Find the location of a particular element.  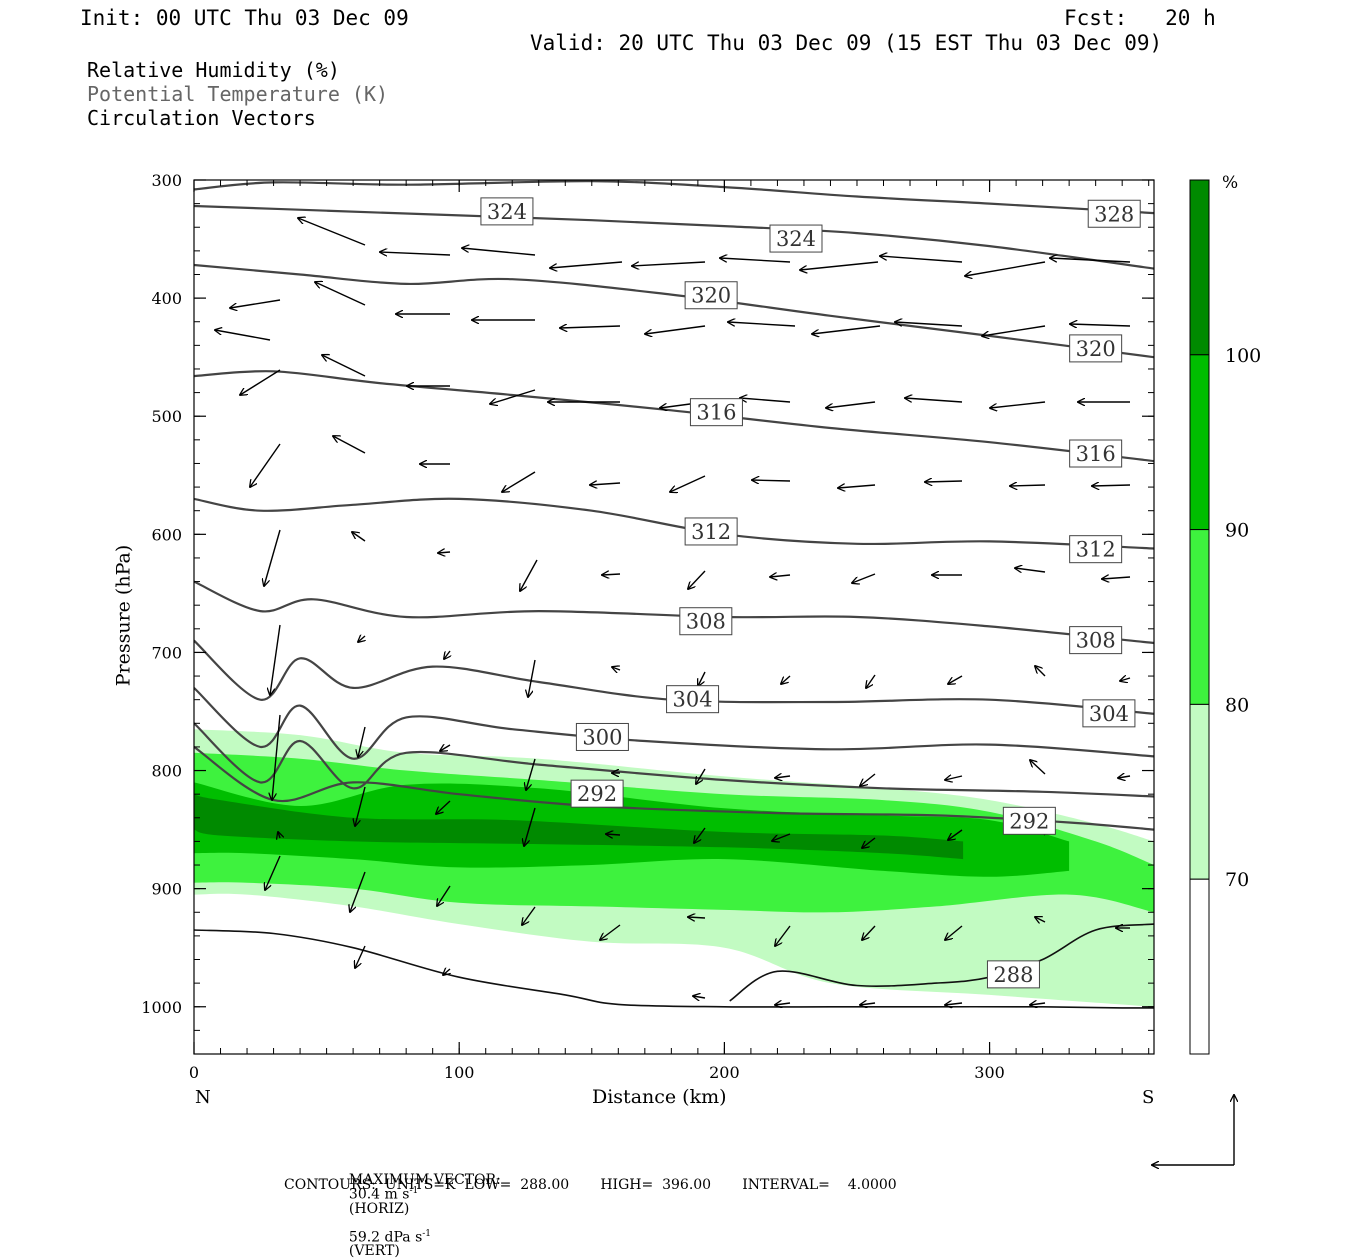

contour-label-text: 308 is located at coordinates (706, 622).